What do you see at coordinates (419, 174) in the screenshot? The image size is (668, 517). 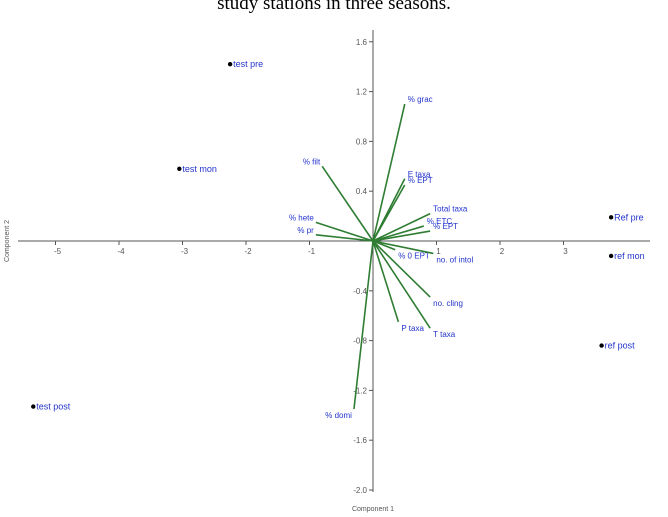 I see `vector-label: E taxa` at bounding box center [419, 174].